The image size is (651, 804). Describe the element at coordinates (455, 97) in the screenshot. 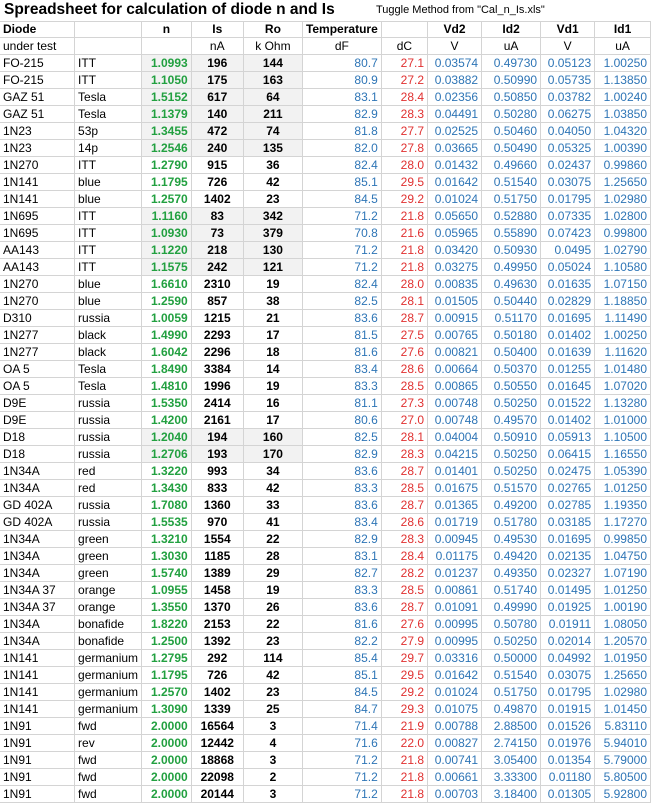

I see `vd2-cell: 0.02356` at that location.